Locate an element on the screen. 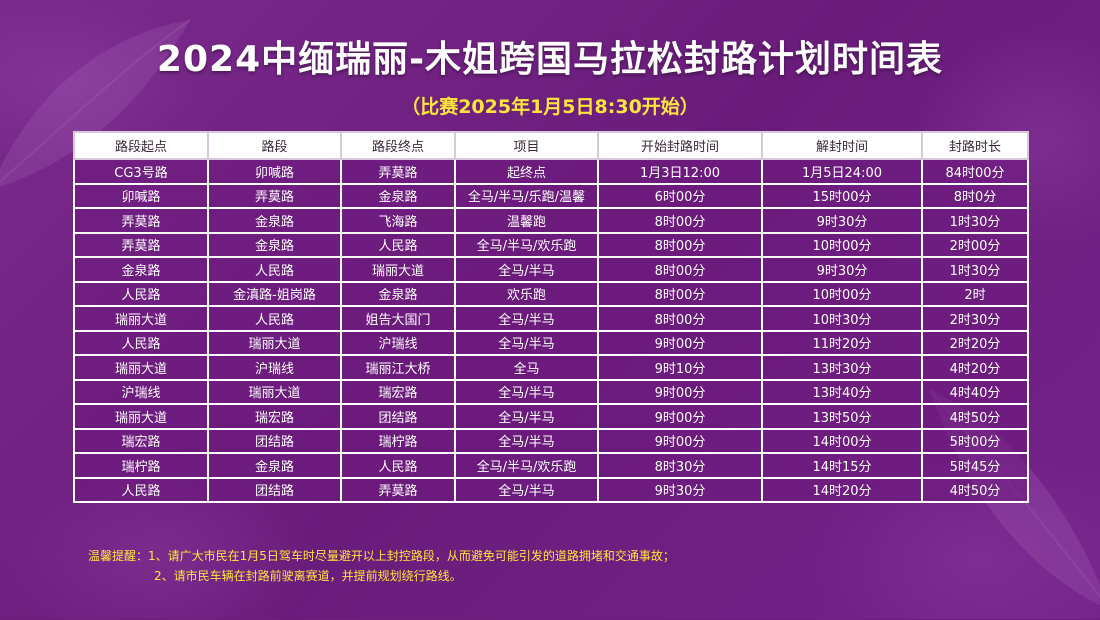 The image size is (1100, 620). table-row: 人民路 金滇路-姐岗路 金泉路 欢乐跑 8时00分 10时00分 2时 is located at coordinates (551, 293).